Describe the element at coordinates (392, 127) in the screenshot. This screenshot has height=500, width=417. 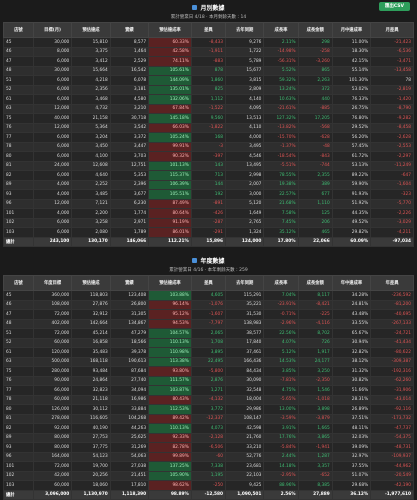
I see `table-cell: -8,458` at that location.